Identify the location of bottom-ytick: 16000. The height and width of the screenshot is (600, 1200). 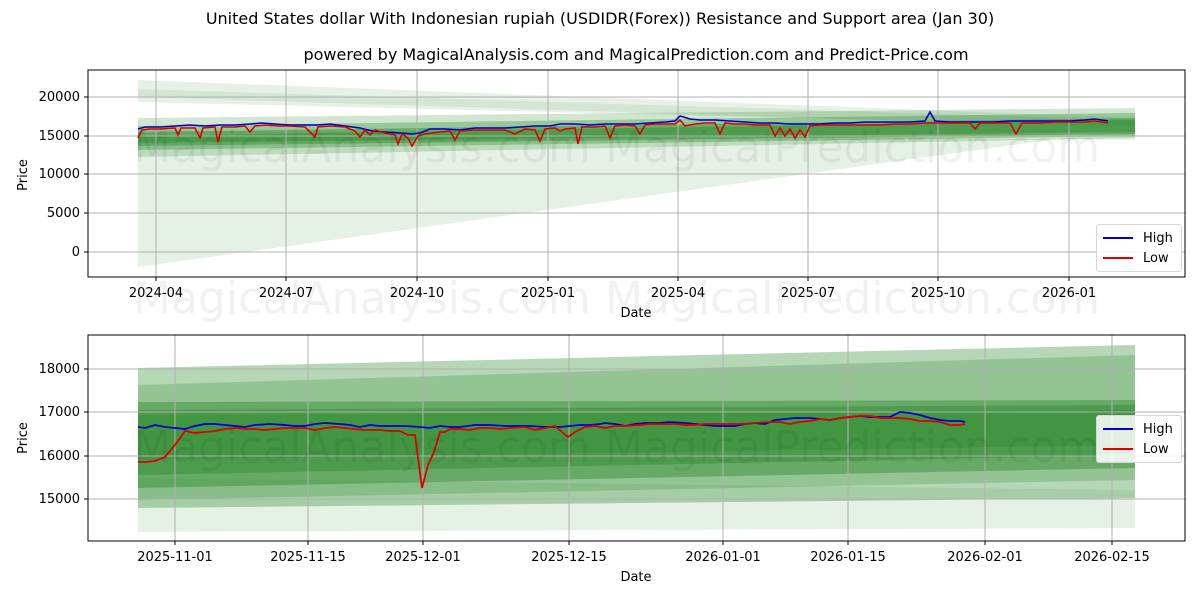
(59, 456).